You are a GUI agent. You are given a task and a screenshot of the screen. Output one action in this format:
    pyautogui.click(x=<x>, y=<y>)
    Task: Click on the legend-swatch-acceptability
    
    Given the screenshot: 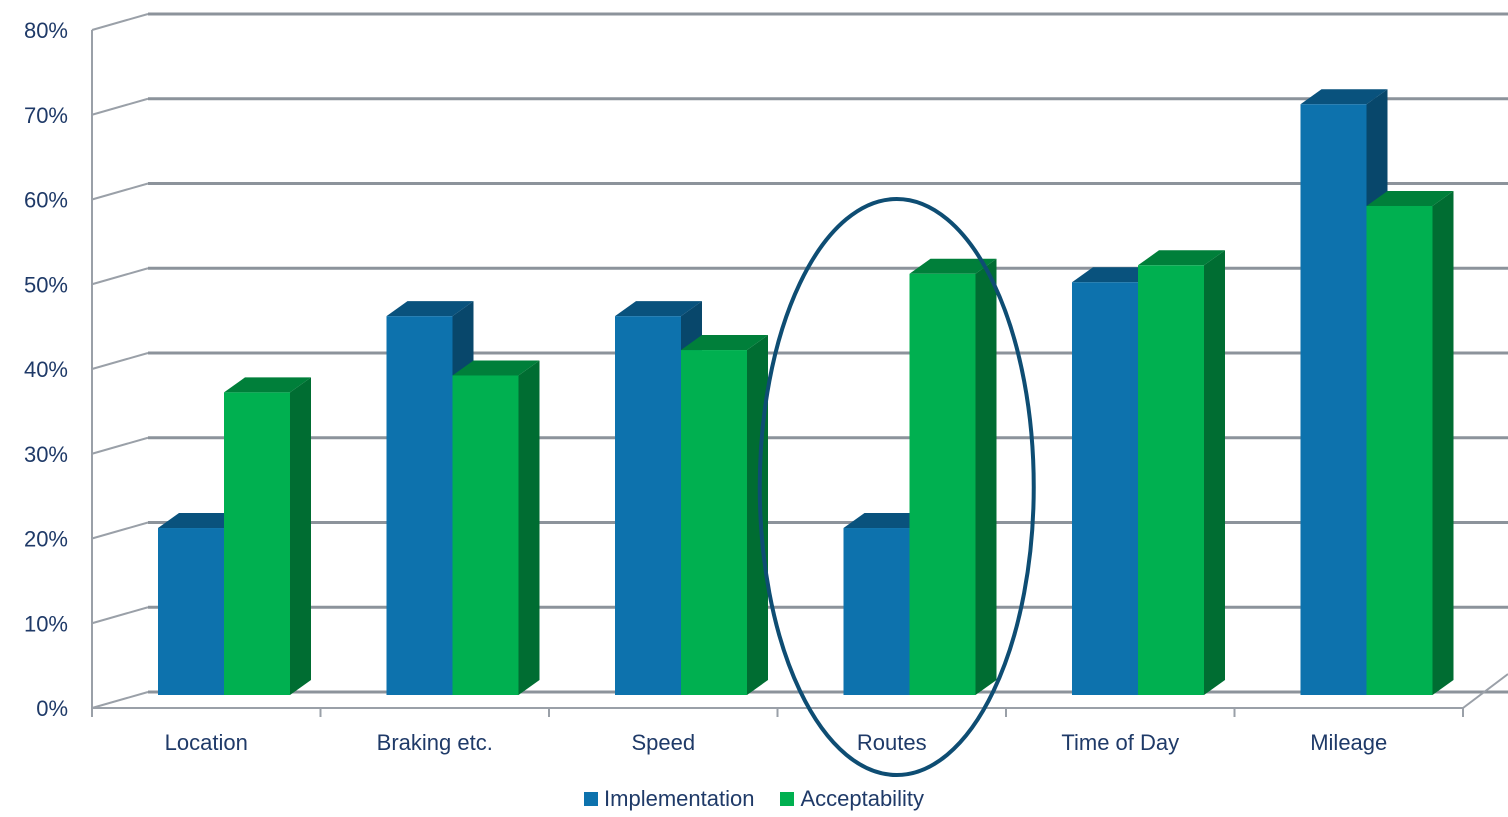 What is the action you would take?
    pyautogui.click(x=787, y=799)
    